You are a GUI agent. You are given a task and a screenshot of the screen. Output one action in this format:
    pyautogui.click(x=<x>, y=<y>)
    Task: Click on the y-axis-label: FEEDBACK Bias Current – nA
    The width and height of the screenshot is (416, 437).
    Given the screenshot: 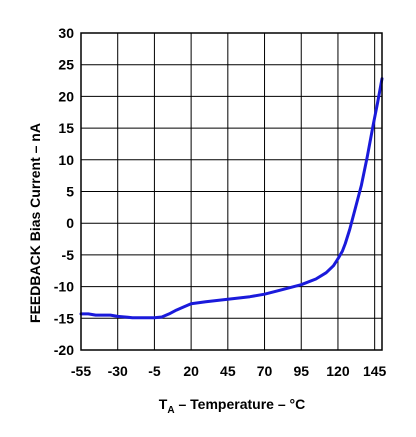 What is the action you would take?
    pyautogui.click(x=35, y=223)
    